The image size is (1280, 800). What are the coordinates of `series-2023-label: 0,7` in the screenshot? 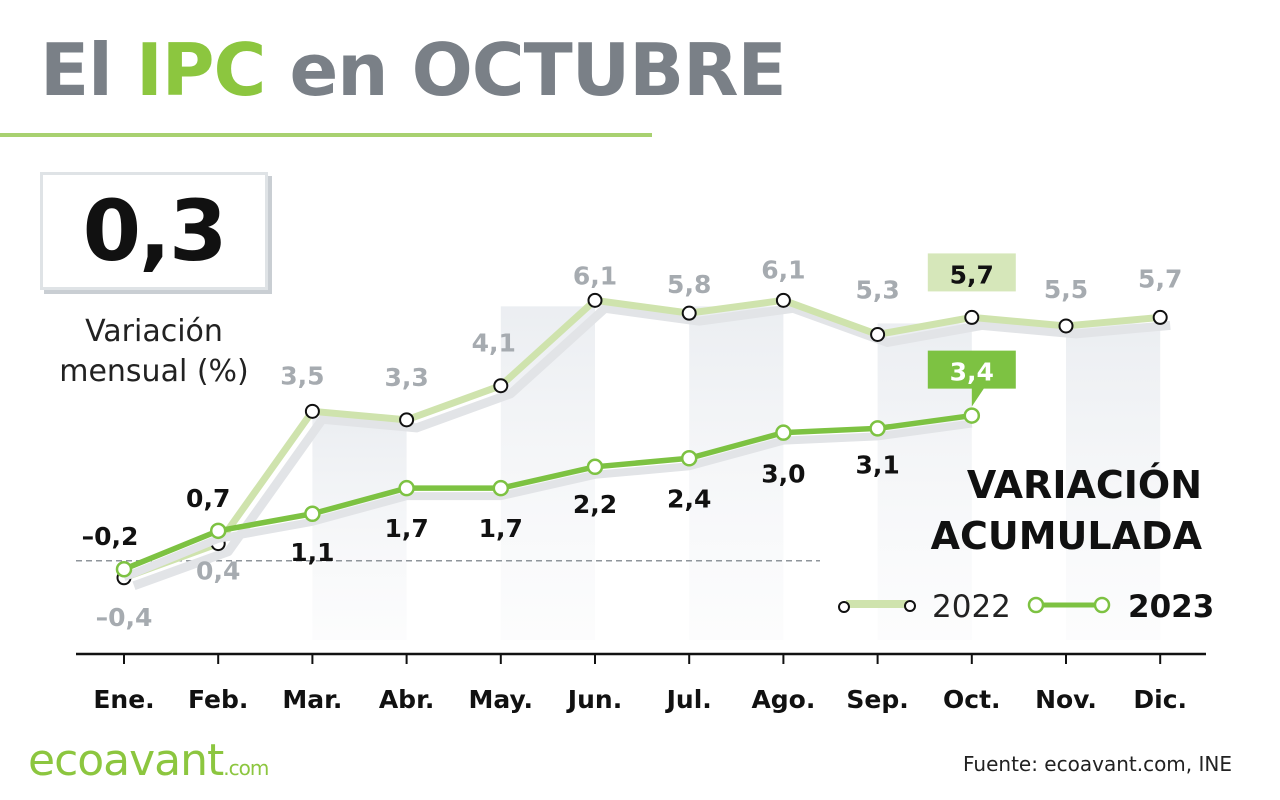 It's located at (208, 498).